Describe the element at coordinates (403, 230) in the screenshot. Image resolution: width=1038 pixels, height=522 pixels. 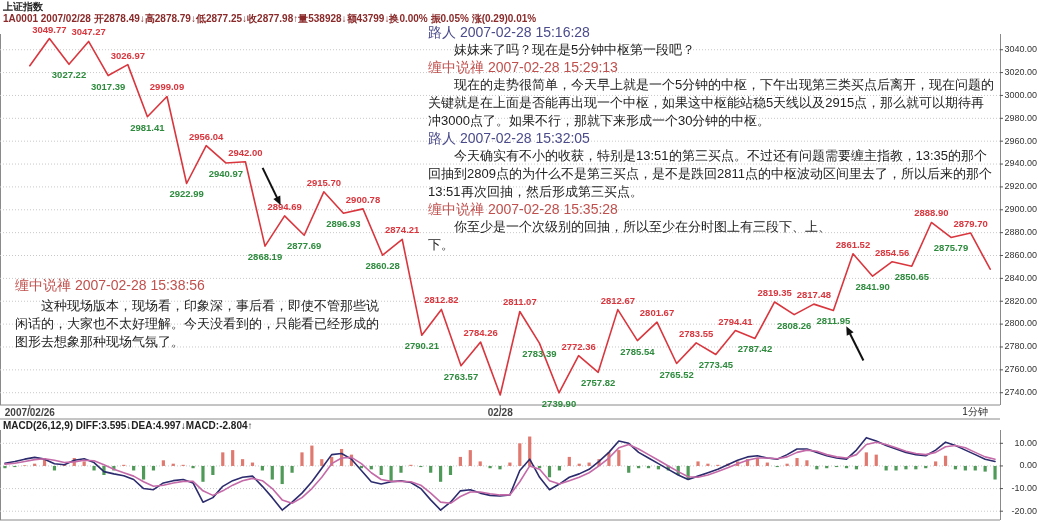
I see `data-label: 2874.21` at that location.